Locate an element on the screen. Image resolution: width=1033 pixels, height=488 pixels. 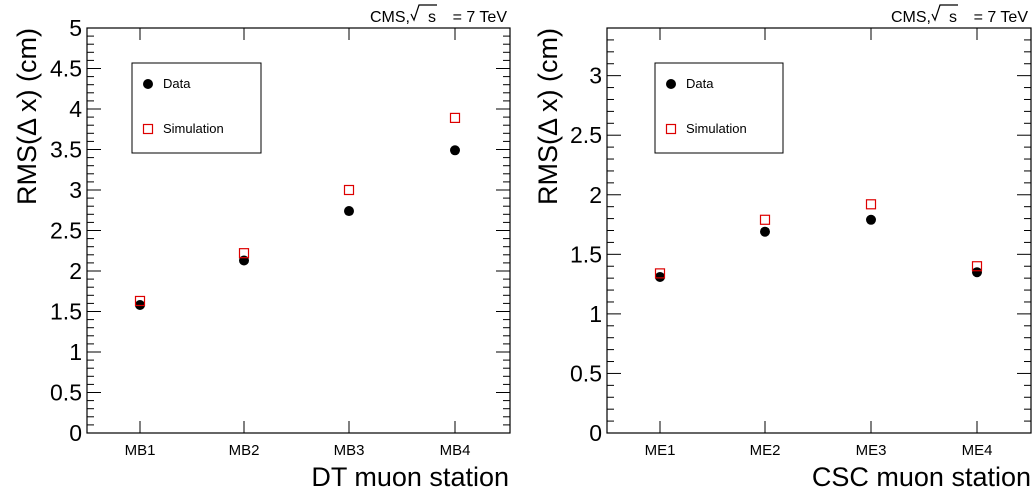
x-tick-label: ME1 is located at coordinates (660, 450).